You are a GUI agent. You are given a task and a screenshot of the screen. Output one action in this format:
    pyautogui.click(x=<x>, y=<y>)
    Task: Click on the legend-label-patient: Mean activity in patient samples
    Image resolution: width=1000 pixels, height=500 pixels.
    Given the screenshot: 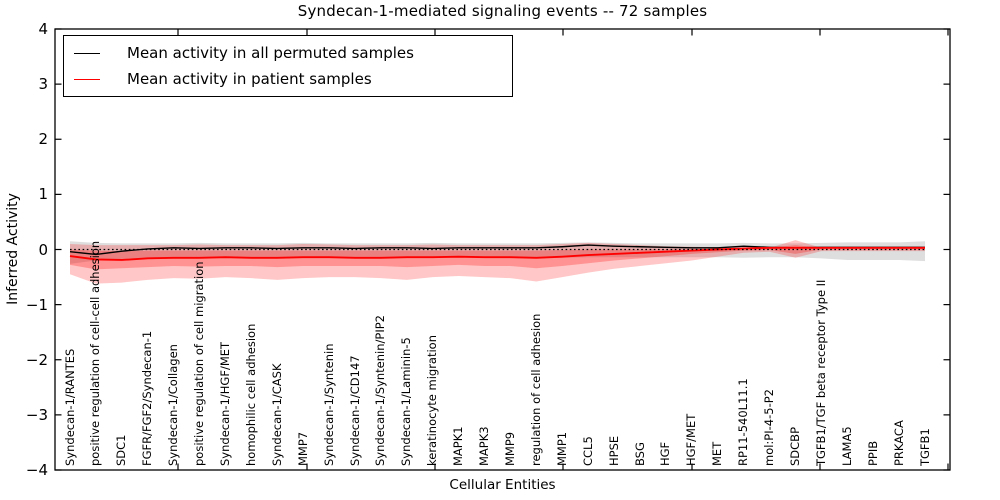 What is the action you would take?
    pyautogui.click(x=249, y=79)
    